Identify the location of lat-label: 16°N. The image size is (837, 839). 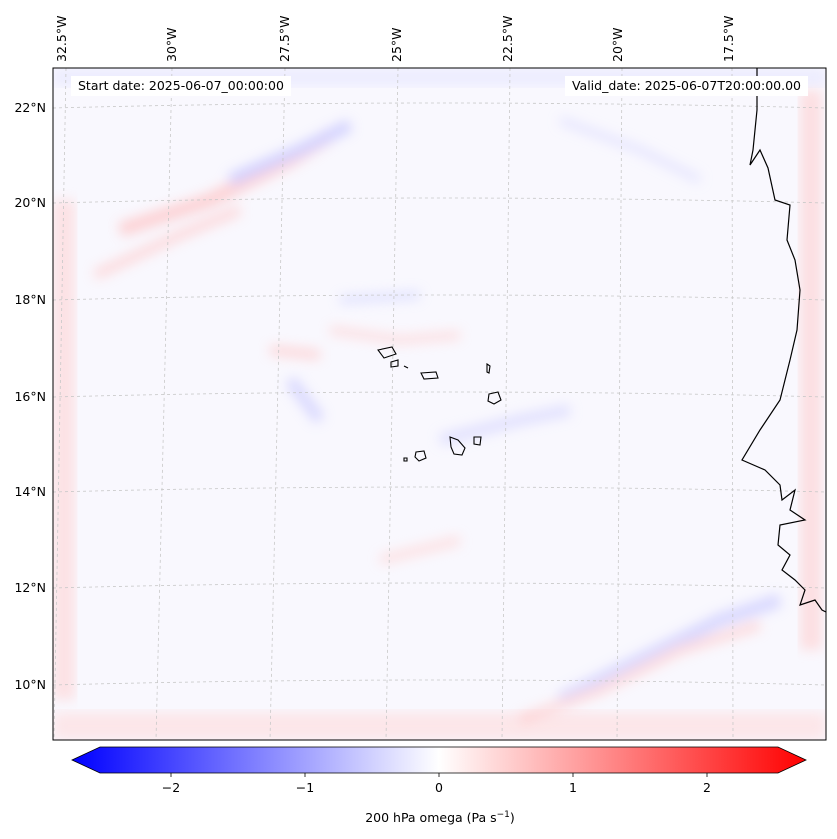
(30, 396).